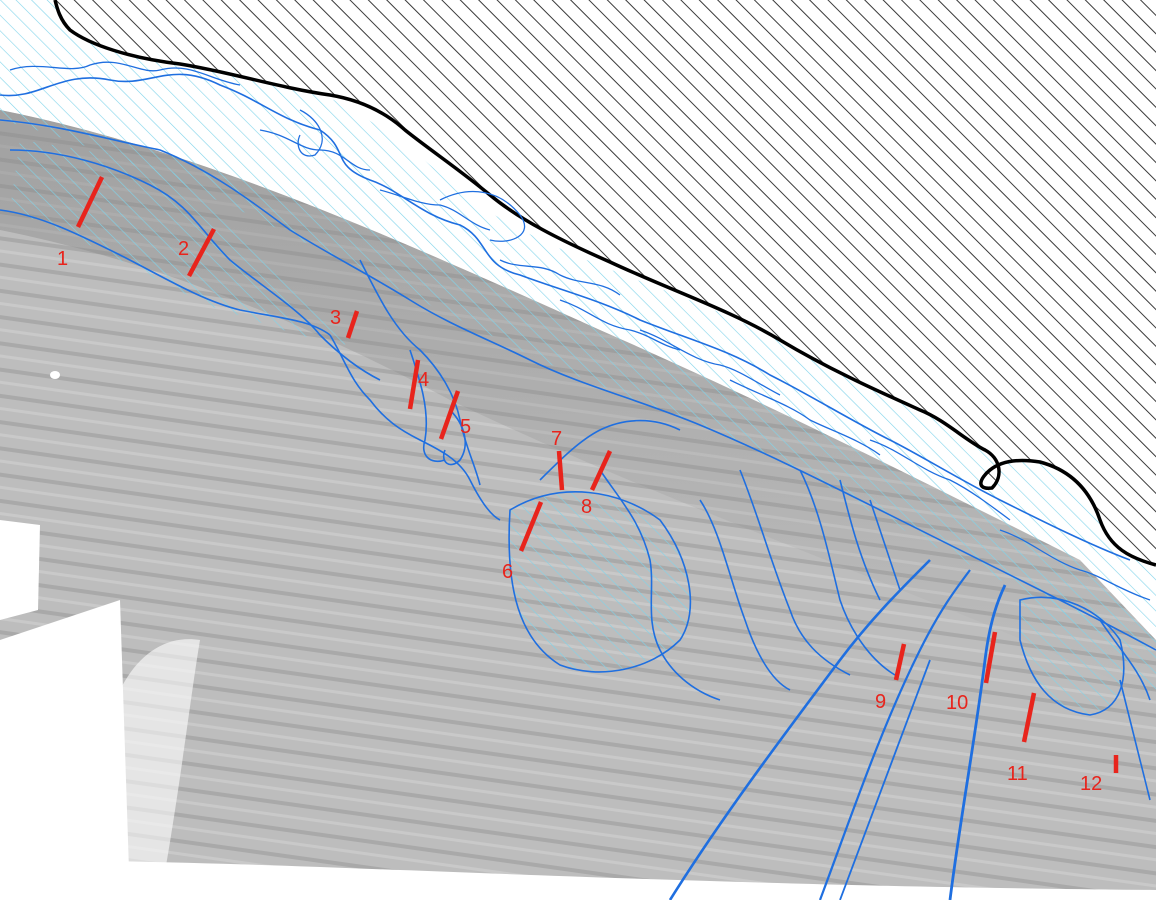 The width and height of the screenshot is (1156, 900). Describe the element at coordinates (335, 318) in the screenshot. I see `transect-3-label: 3` at that location.